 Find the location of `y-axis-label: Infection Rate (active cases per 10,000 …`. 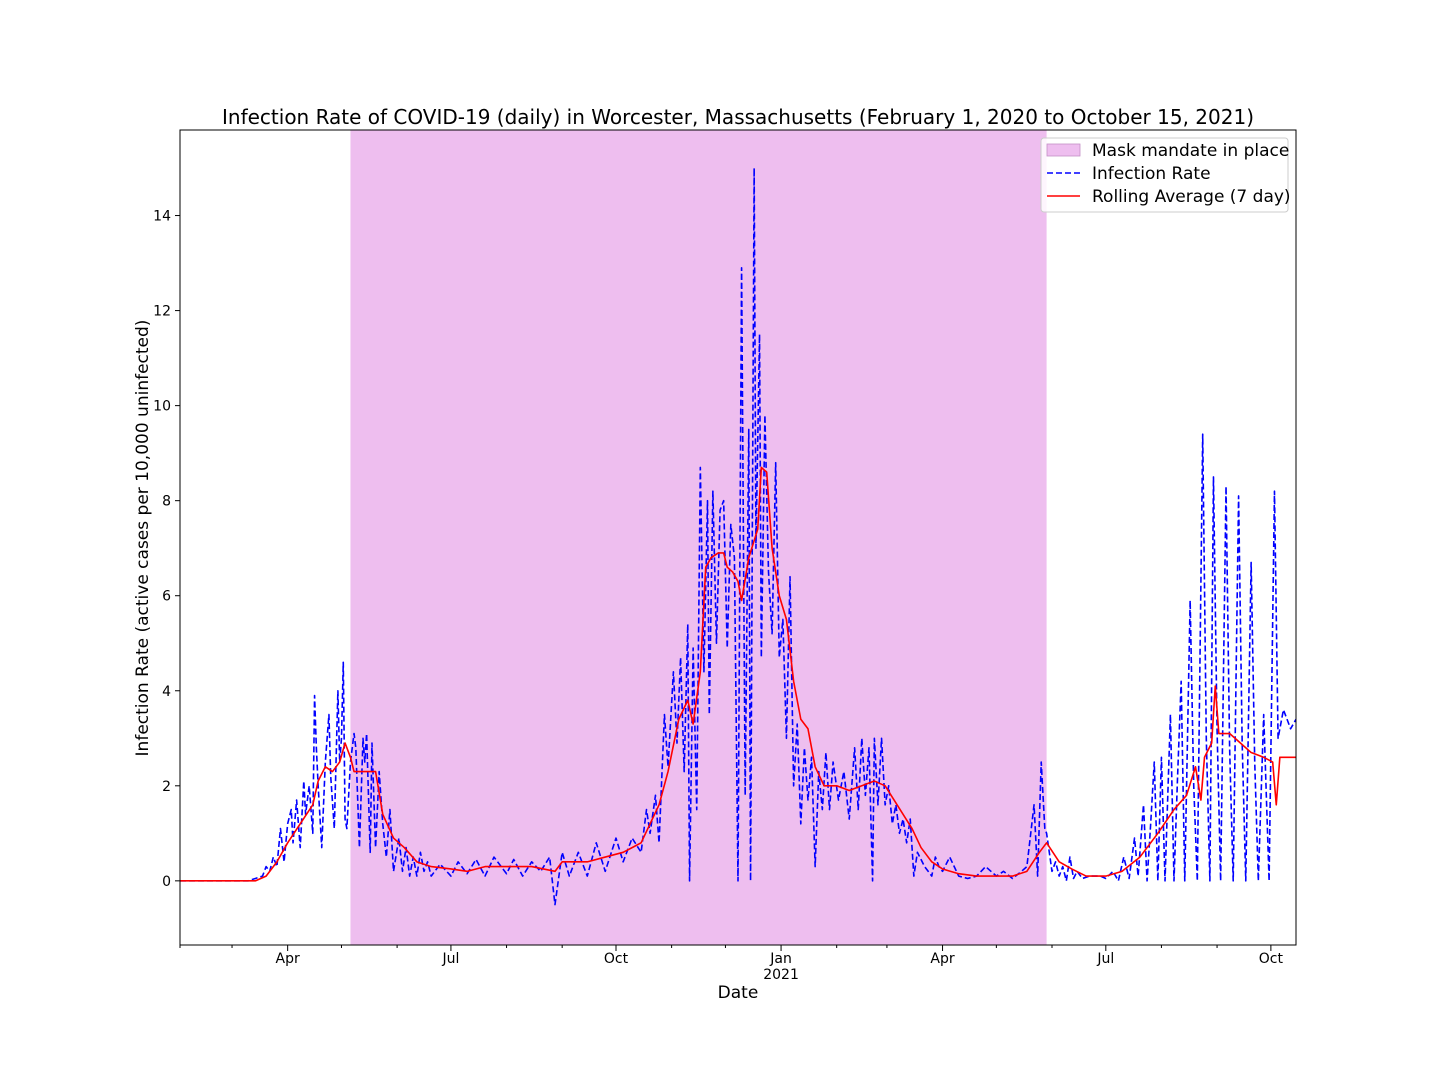

y-axis-label: Infection Rate (active cases per 10,000 … is located at coordinates (143, 538).